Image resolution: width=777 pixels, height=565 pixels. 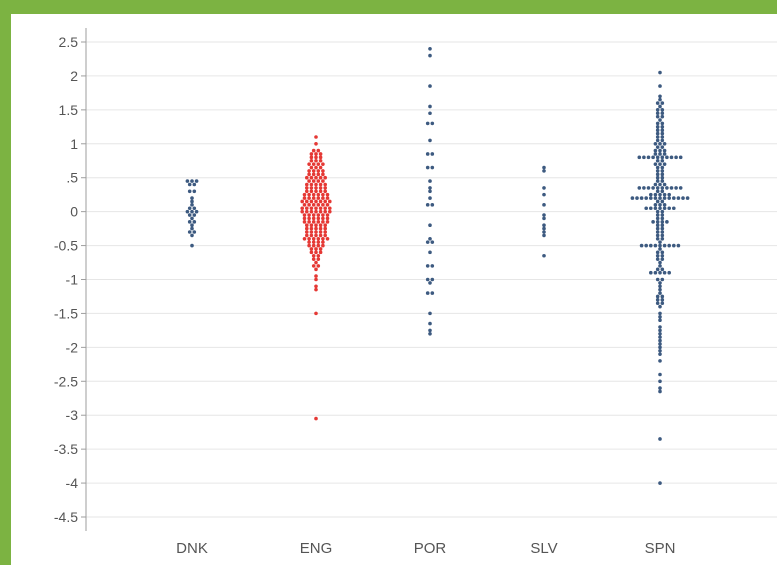 I want to click on y-tick-label: -1, so click(x=72, y=280).